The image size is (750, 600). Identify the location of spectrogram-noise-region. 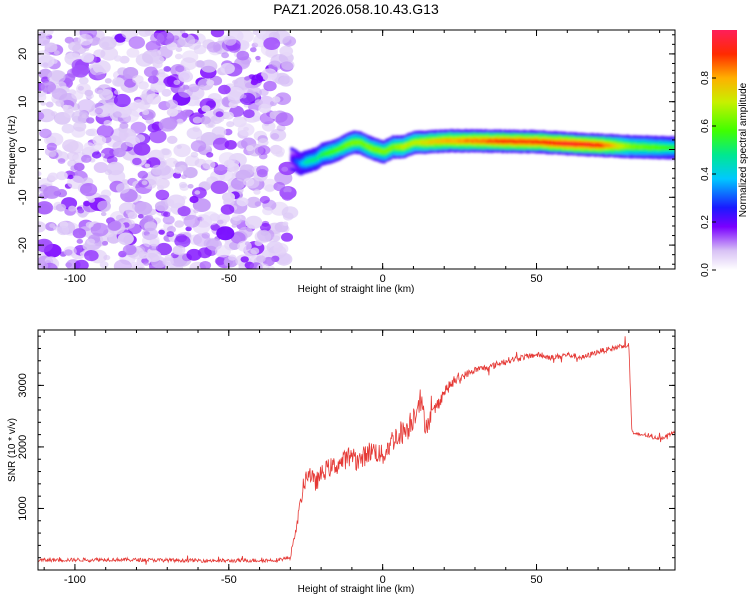
(168, 149).